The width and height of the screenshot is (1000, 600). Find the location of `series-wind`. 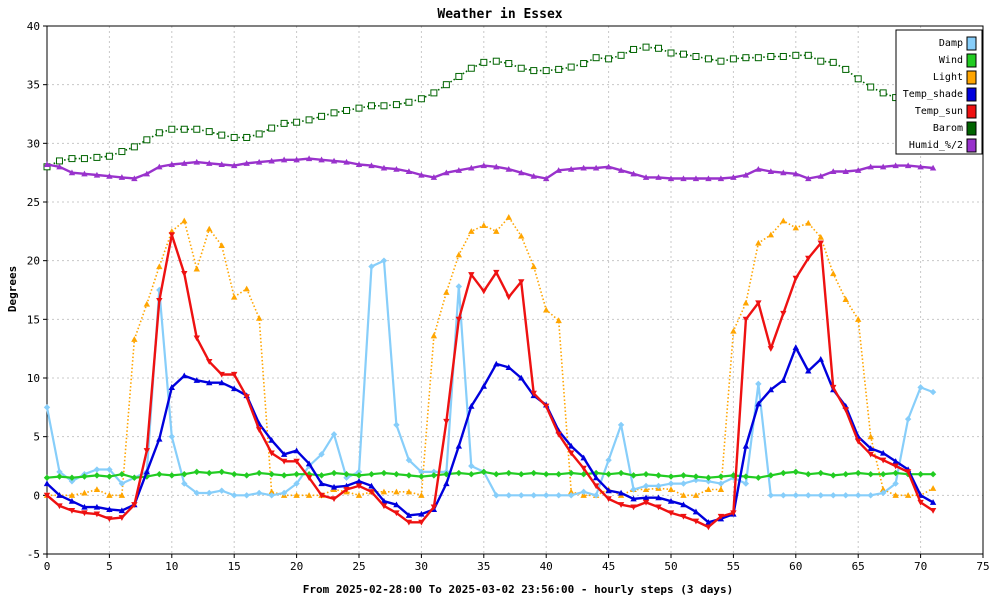

series-wind is located at coordinates (490, 474).